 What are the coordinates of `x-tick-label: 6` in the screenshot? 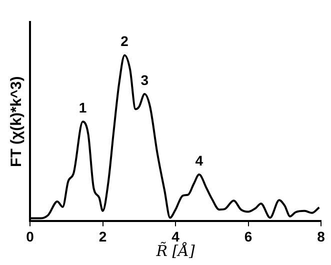 It's located at (248, 236).